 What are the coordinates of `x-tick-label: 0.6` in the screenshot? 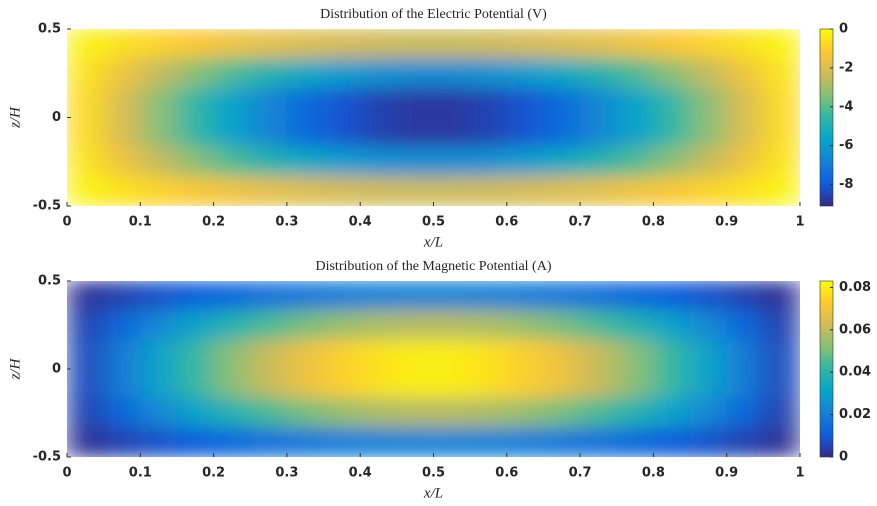 It's located at (506, 222).